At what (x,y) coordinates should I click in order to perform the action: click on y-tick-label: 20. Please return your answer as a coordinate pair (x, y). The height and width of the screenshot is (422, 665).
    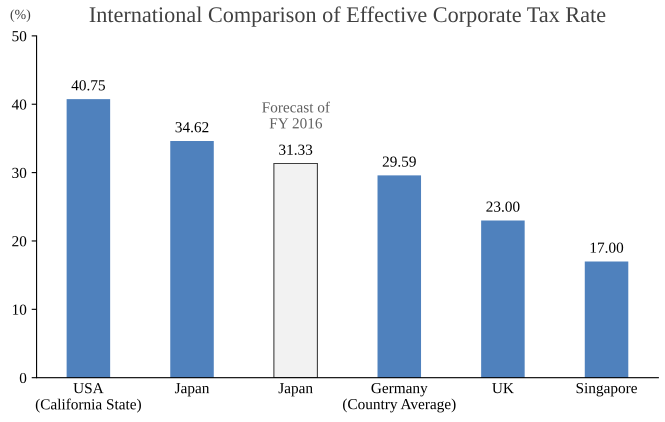
    Looking at the image, I should click on (19, 241).